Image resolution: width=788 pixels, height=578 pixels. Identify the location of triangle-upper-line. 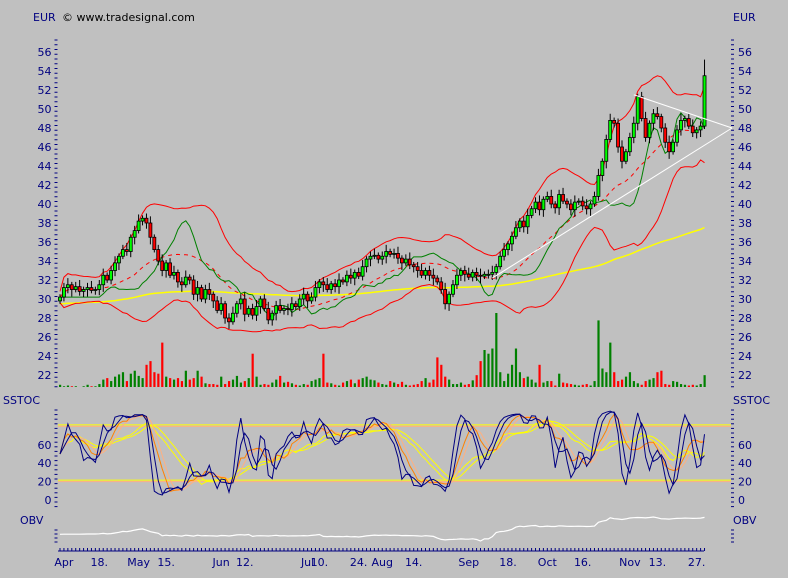
(683, 111).